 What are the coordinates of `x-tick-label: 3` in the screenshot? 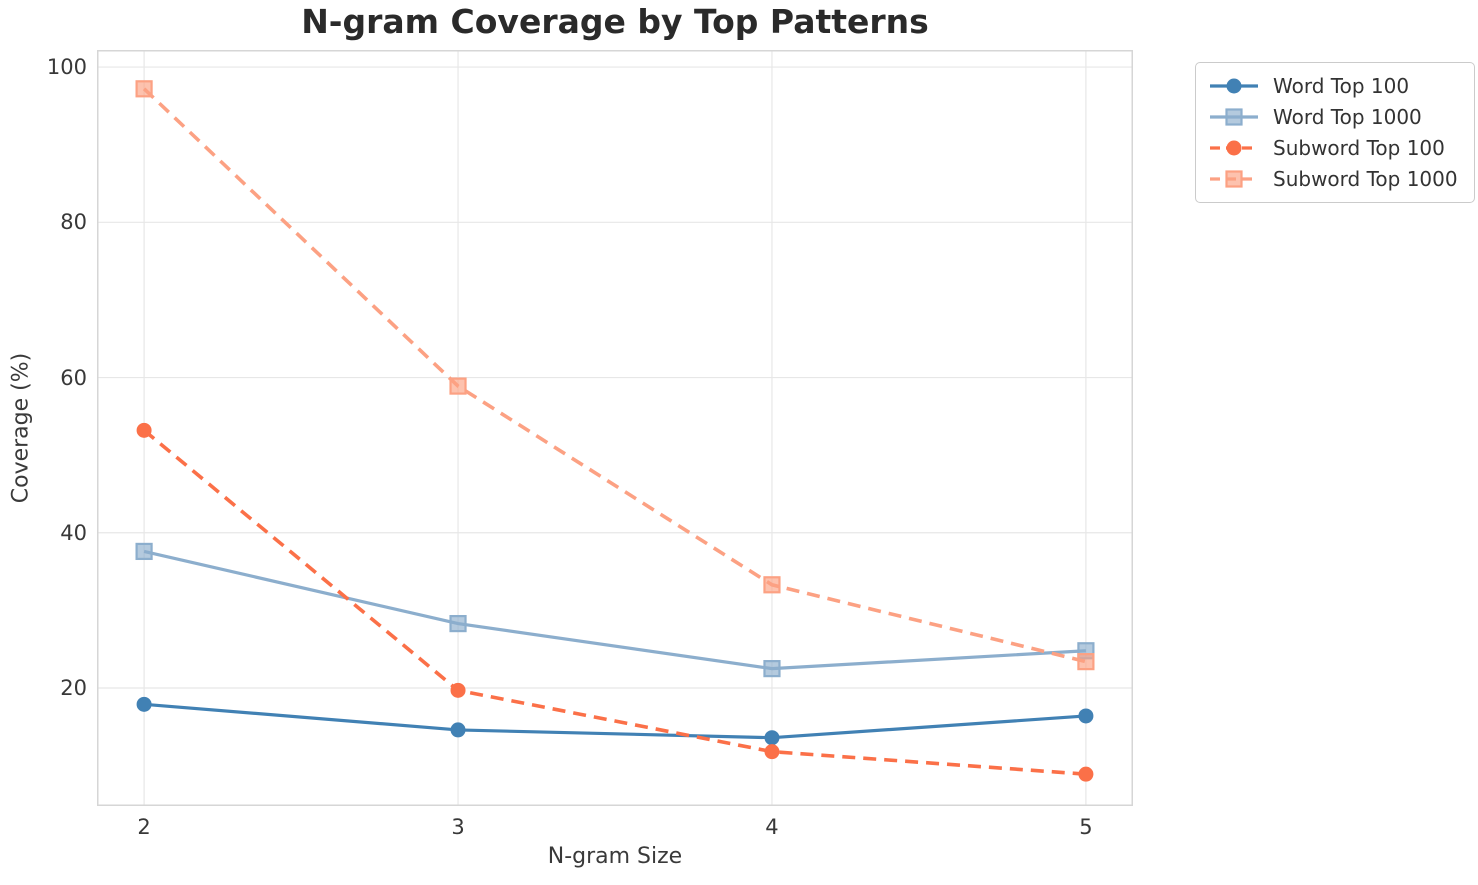 It's located at (458, 827).